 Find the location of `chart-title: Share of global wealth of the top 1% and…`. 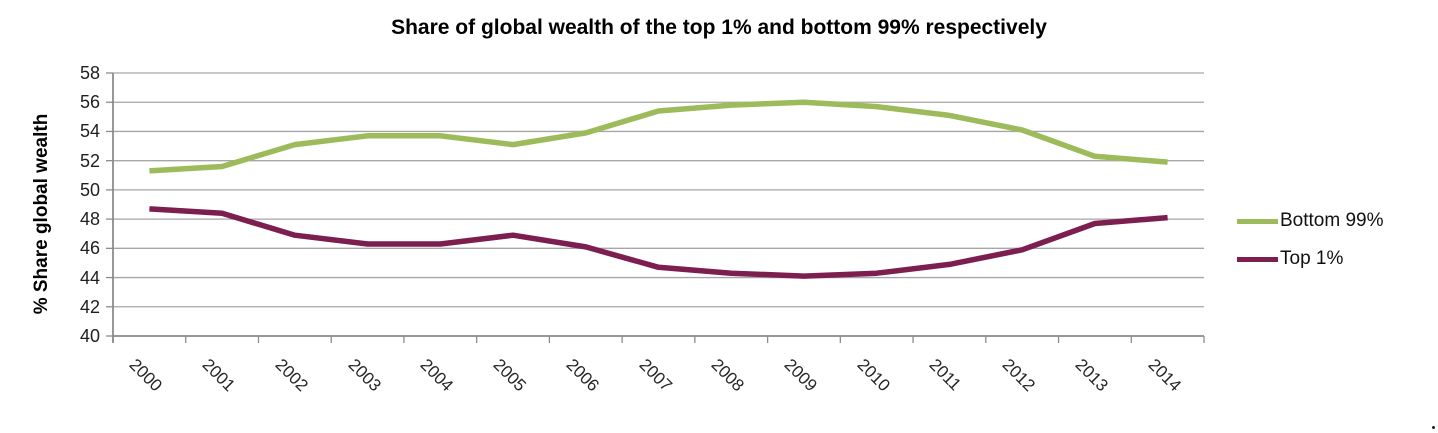

chart-title: Share of global wealth of the top 1% and… is located at coordinates (719, 27).